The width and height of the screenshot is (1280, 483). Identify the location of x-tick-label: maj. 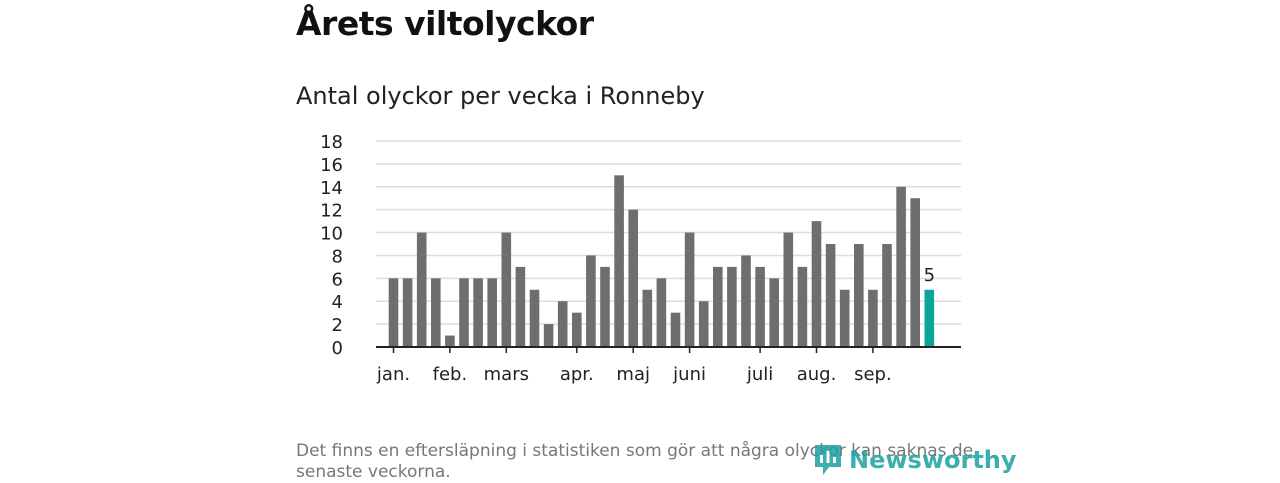
(633, 374).